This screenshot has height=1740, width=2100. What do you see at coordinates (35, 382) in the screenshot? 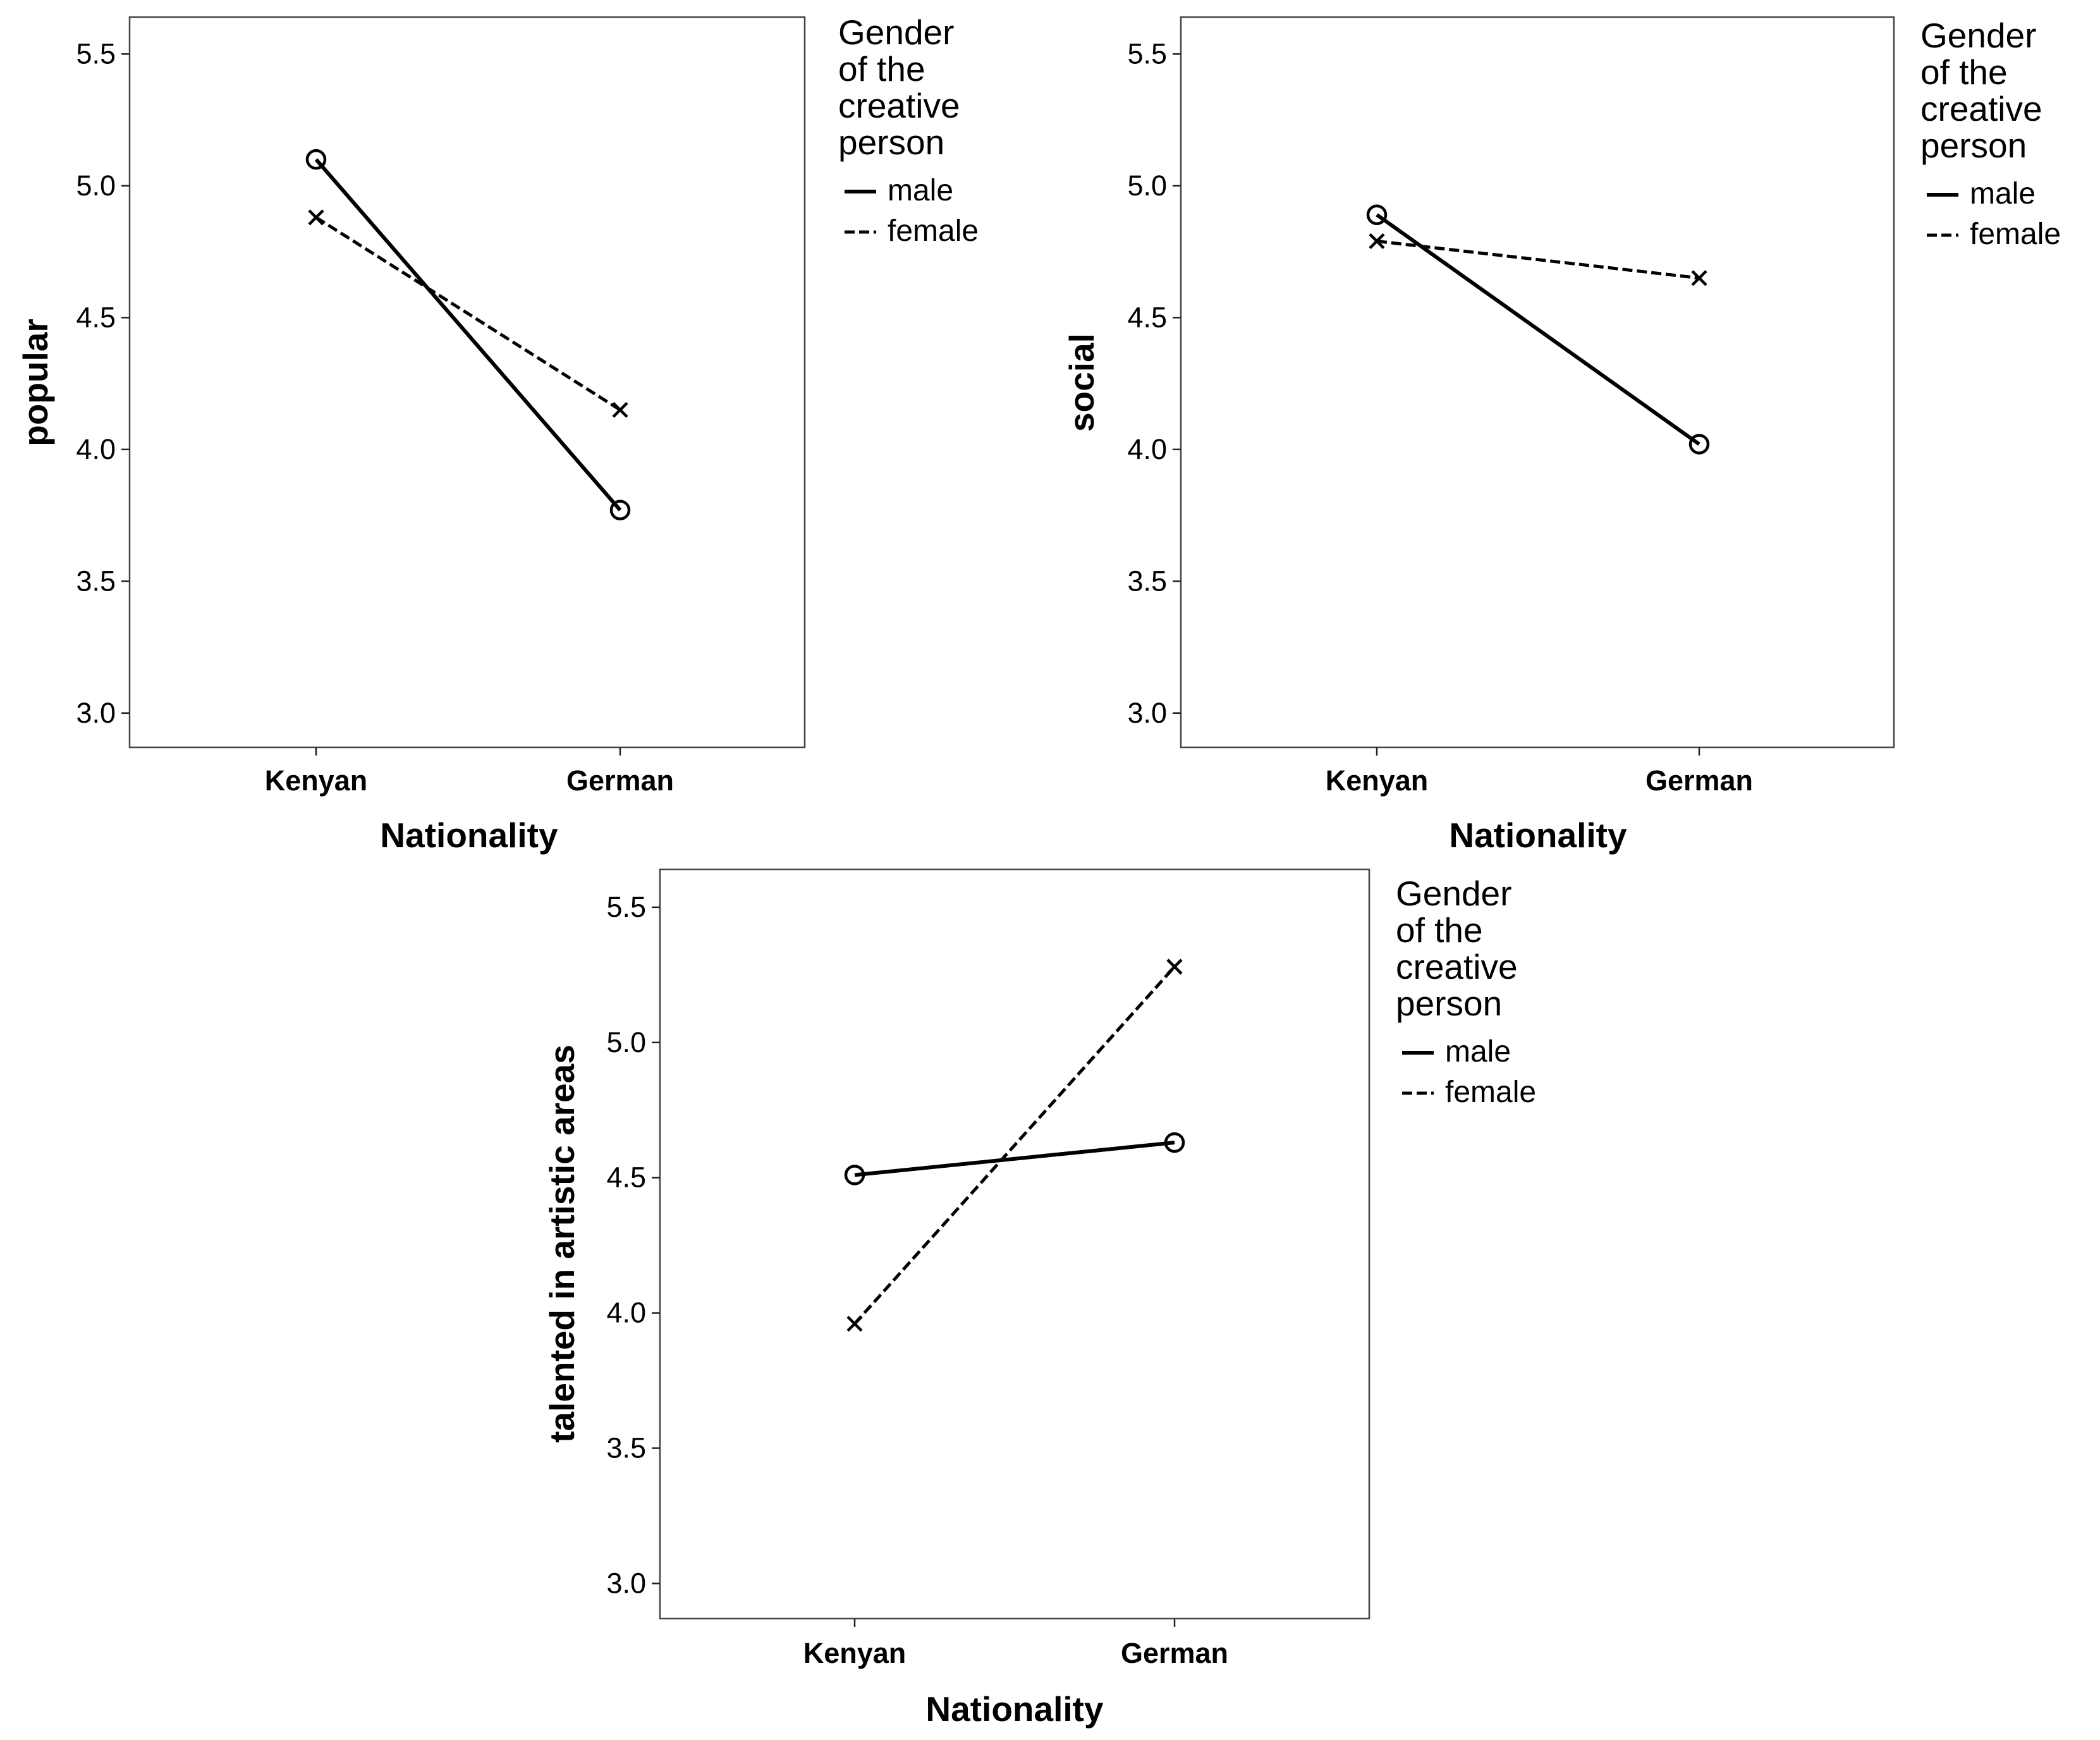
I see `y-axis-title: popular` at bounding box center [35, 382].